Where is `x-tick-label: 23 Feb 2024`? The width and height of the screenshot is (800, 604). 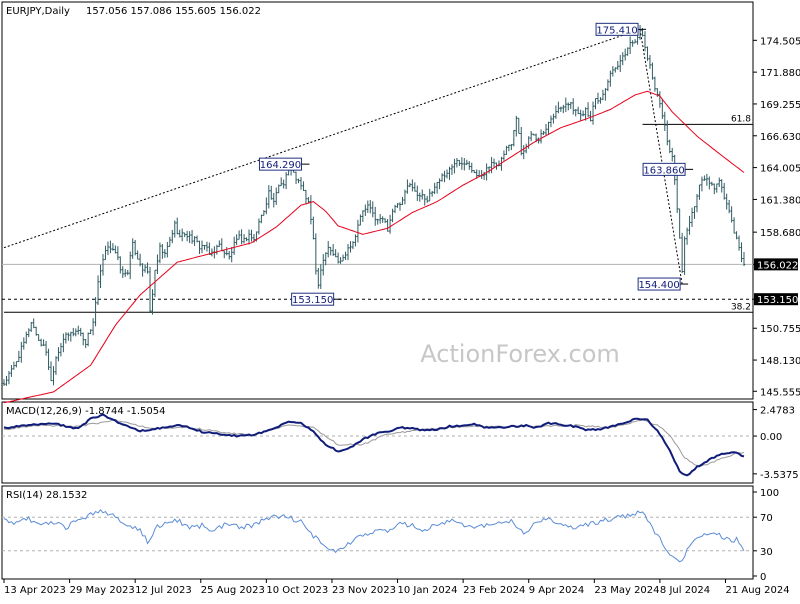
x-tick-label: 23 Feb 2024 is located at coordinates (494, 590).